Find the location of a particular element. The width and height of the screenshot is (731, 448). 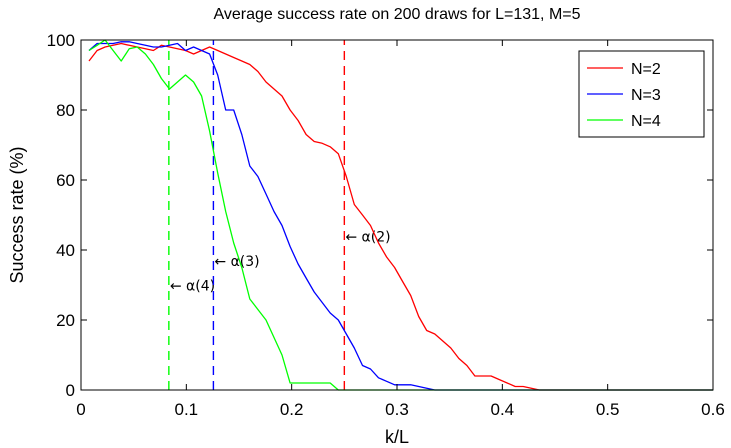

y-tick-label: 60 is located at coordinates (65, 180).